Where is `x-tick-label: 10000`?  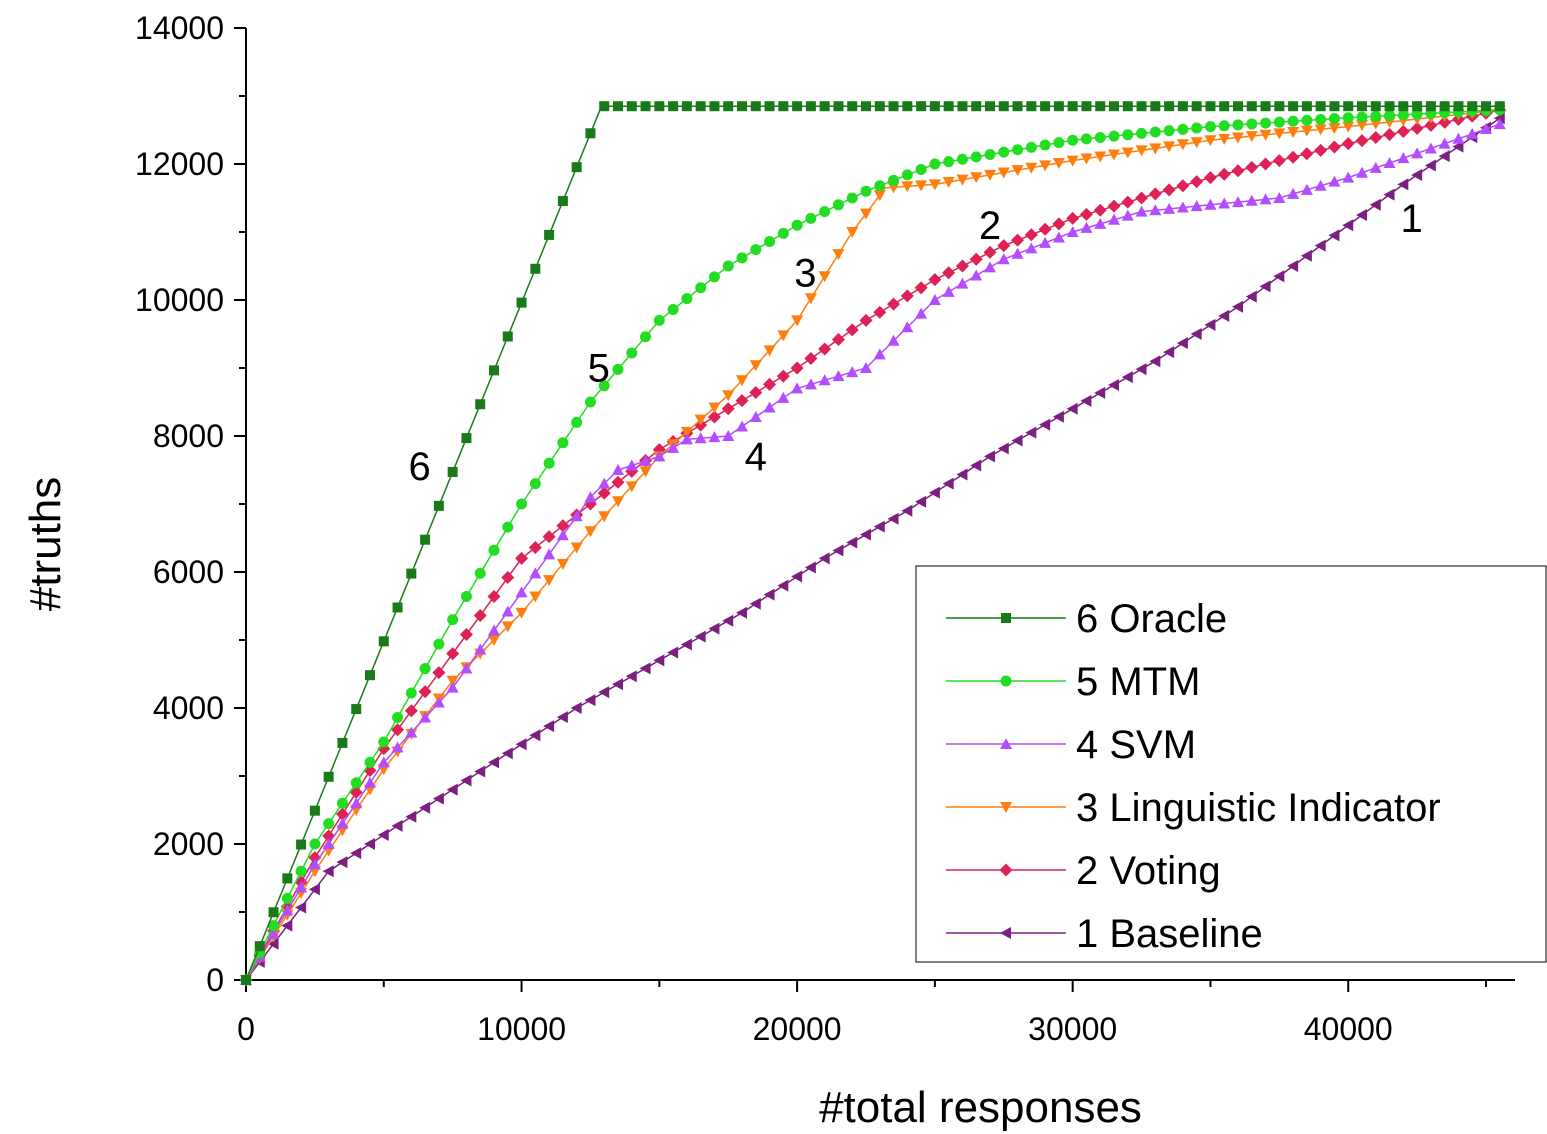 x-tick-label: 10000 is located at coordinates (521, 1029).